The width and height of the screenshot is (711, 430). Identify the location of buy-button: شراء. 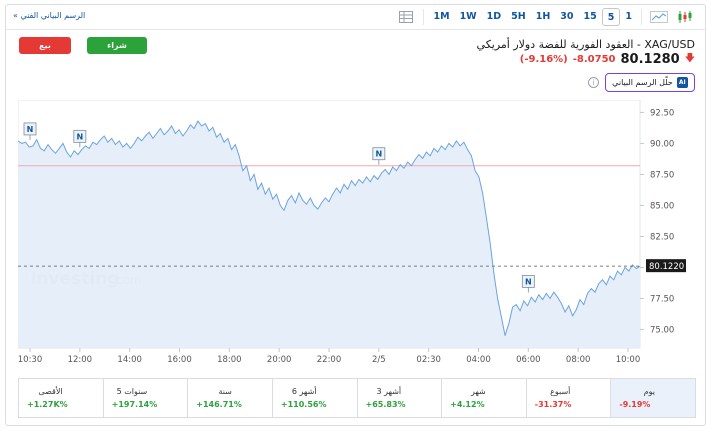
(117, 45).